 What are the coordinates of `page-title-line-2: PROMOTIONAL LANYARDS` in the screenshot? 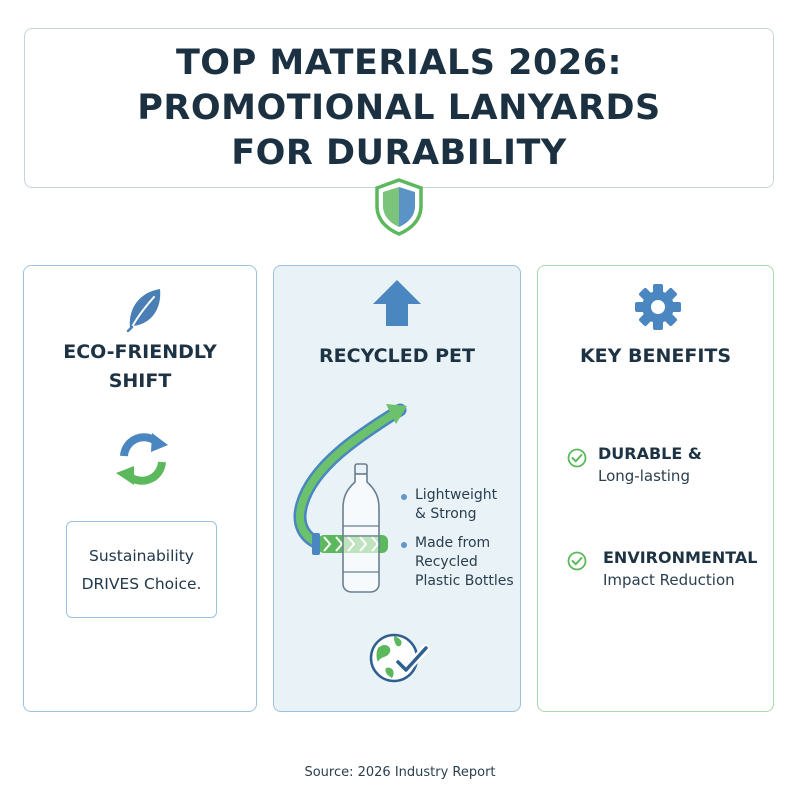 It's located at (399, 107).